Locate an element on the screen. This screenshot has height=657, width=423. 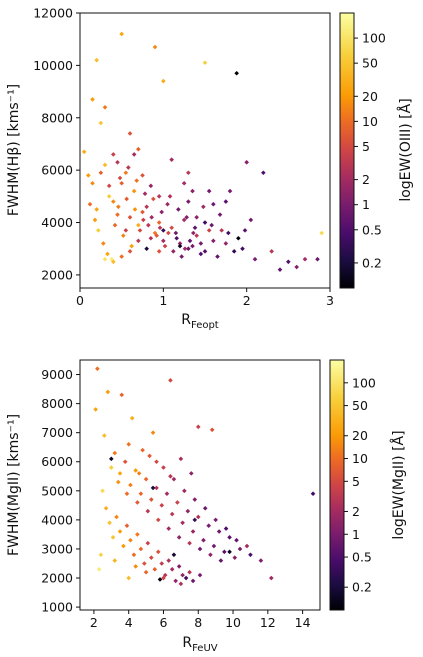
x-tick-label: 1 is located at coordinates (163, 300).